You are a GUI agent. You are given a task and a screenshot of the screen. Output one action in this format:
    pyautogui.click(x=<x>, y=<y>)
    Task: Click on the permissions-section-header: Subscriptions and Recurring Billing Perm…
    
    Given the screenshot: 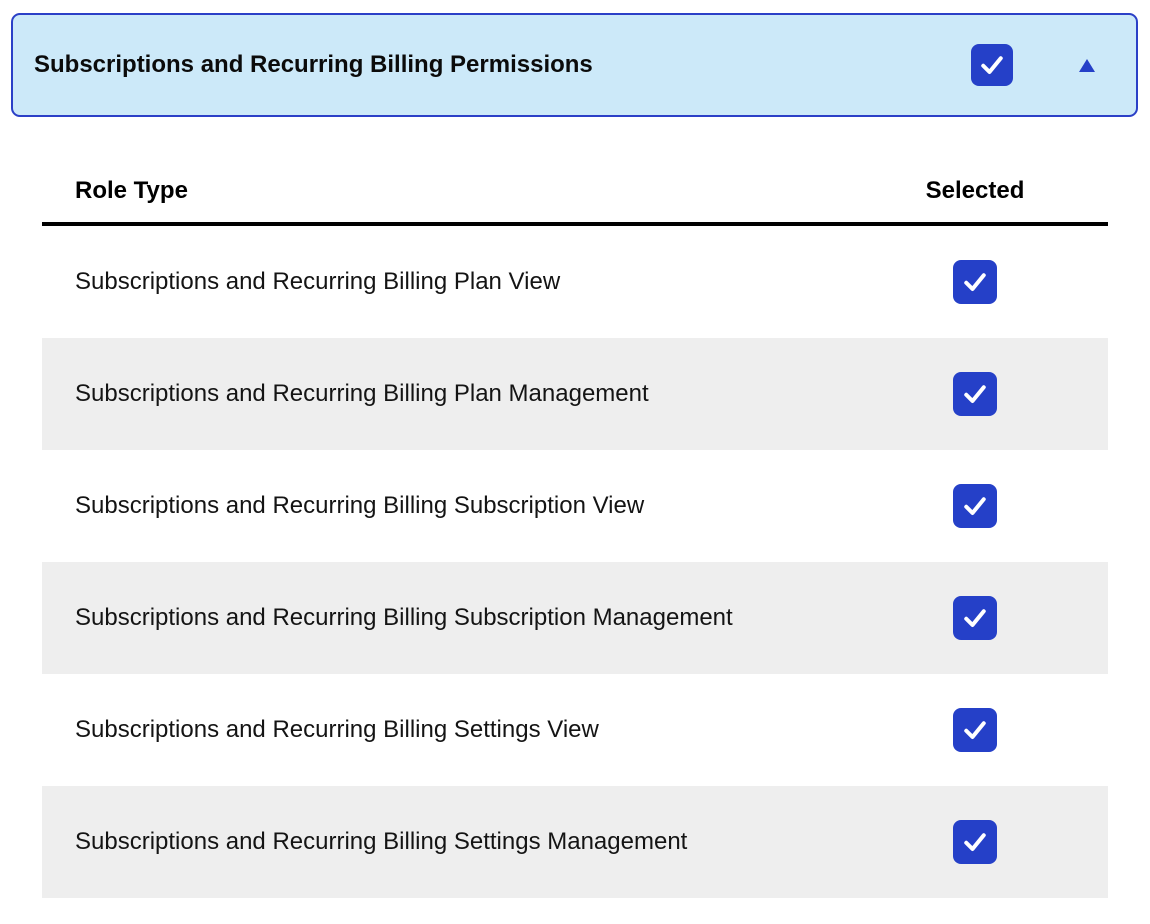 What is the action you would take?
    pyautogui.click(x=574, y=65)
    